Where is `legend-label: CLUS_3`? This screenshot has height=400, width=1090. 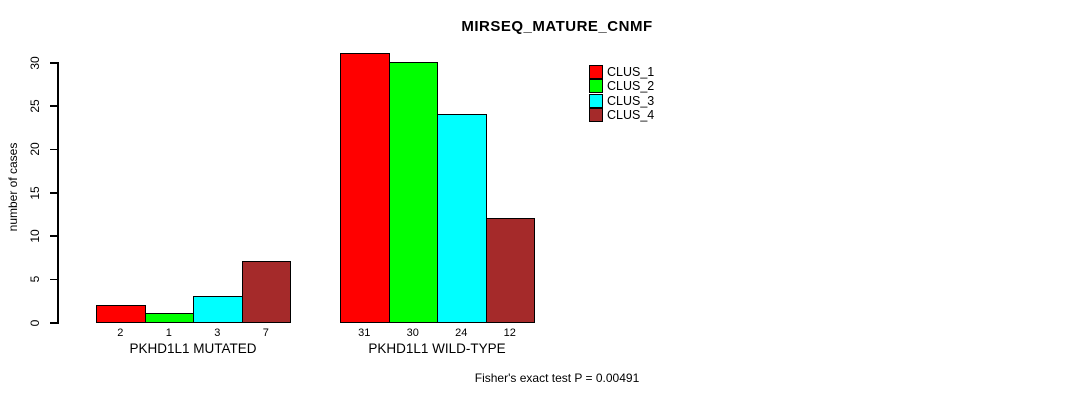
legend-label: CLUS_3 is located at coordinates (631, 100).